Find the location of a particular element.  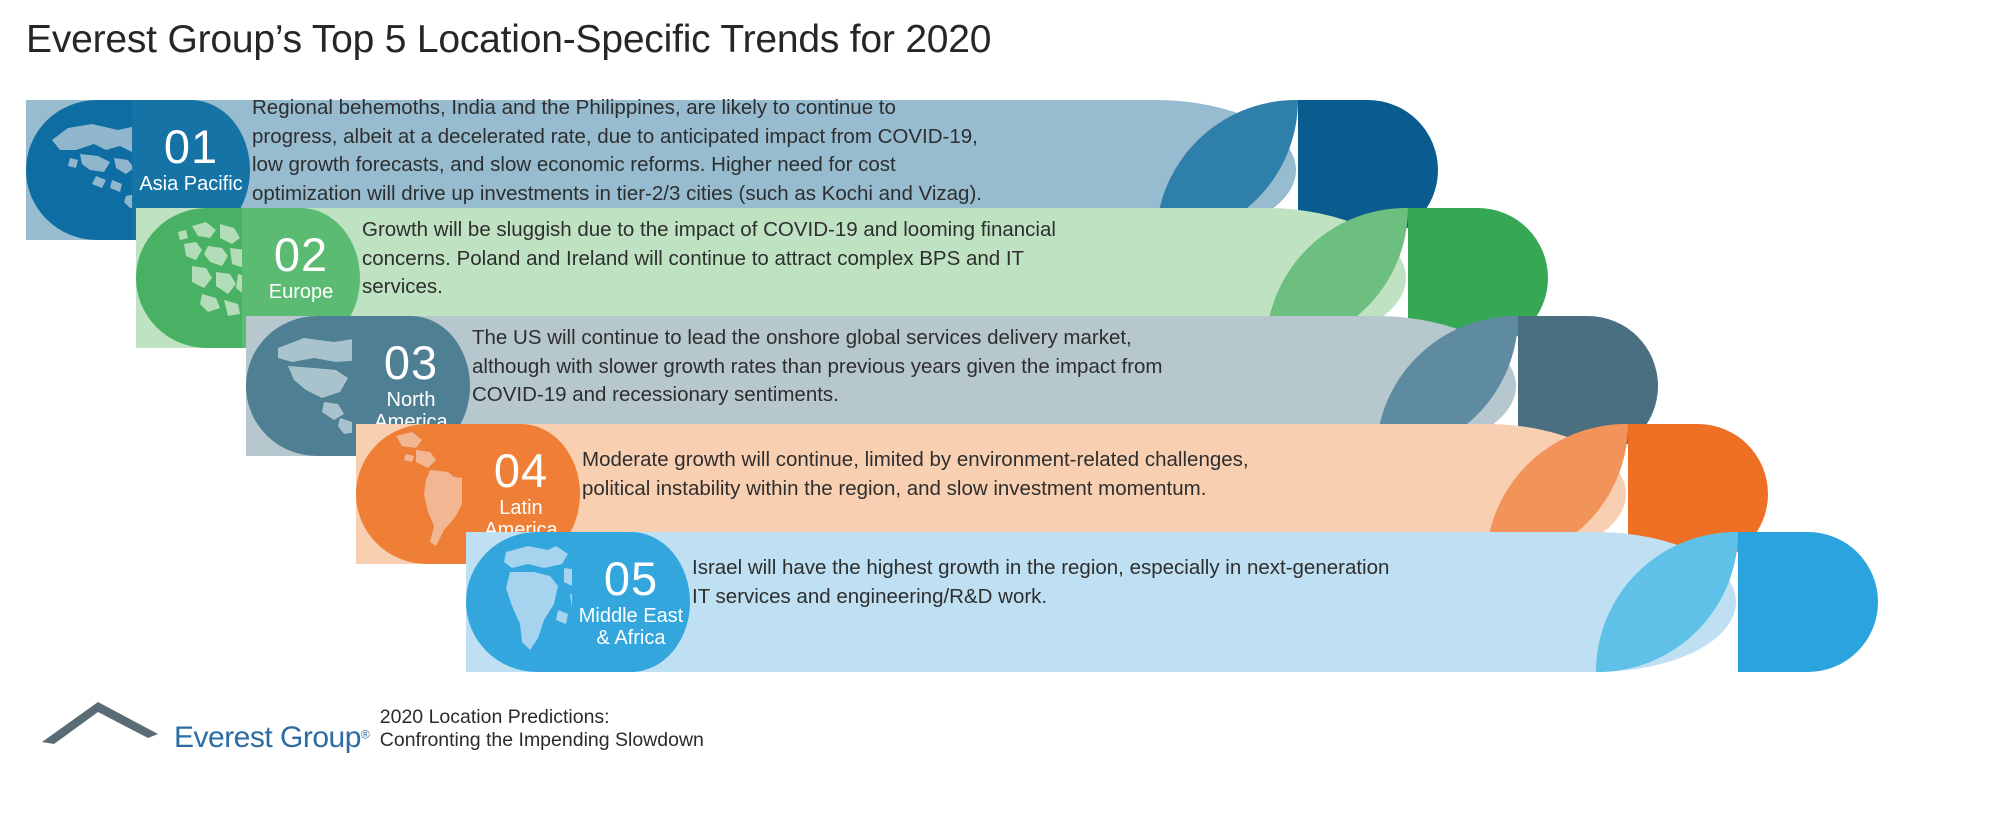

row-region-label: Asia Pacific is located at coordinates (191, 184).